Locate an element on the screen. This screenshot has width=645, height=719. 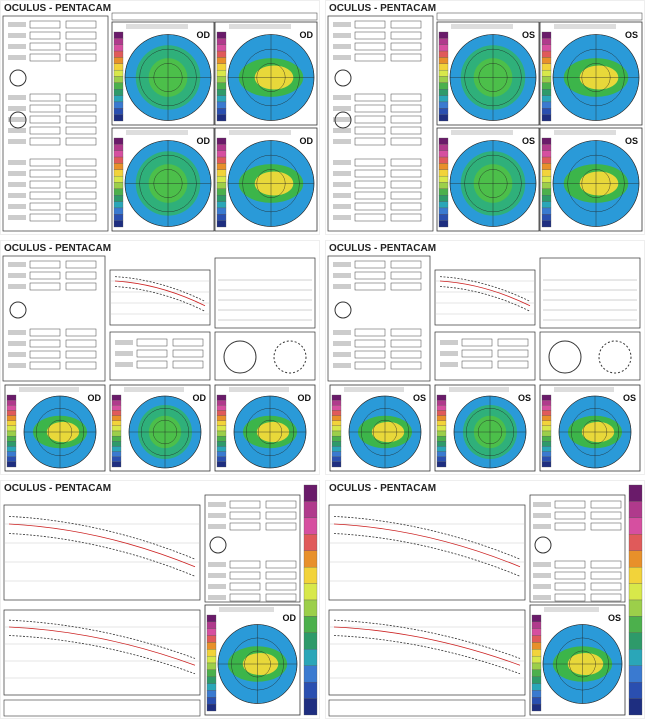
printout-title: OCULUS - PENTACAM is located at coordinates (382, 8).